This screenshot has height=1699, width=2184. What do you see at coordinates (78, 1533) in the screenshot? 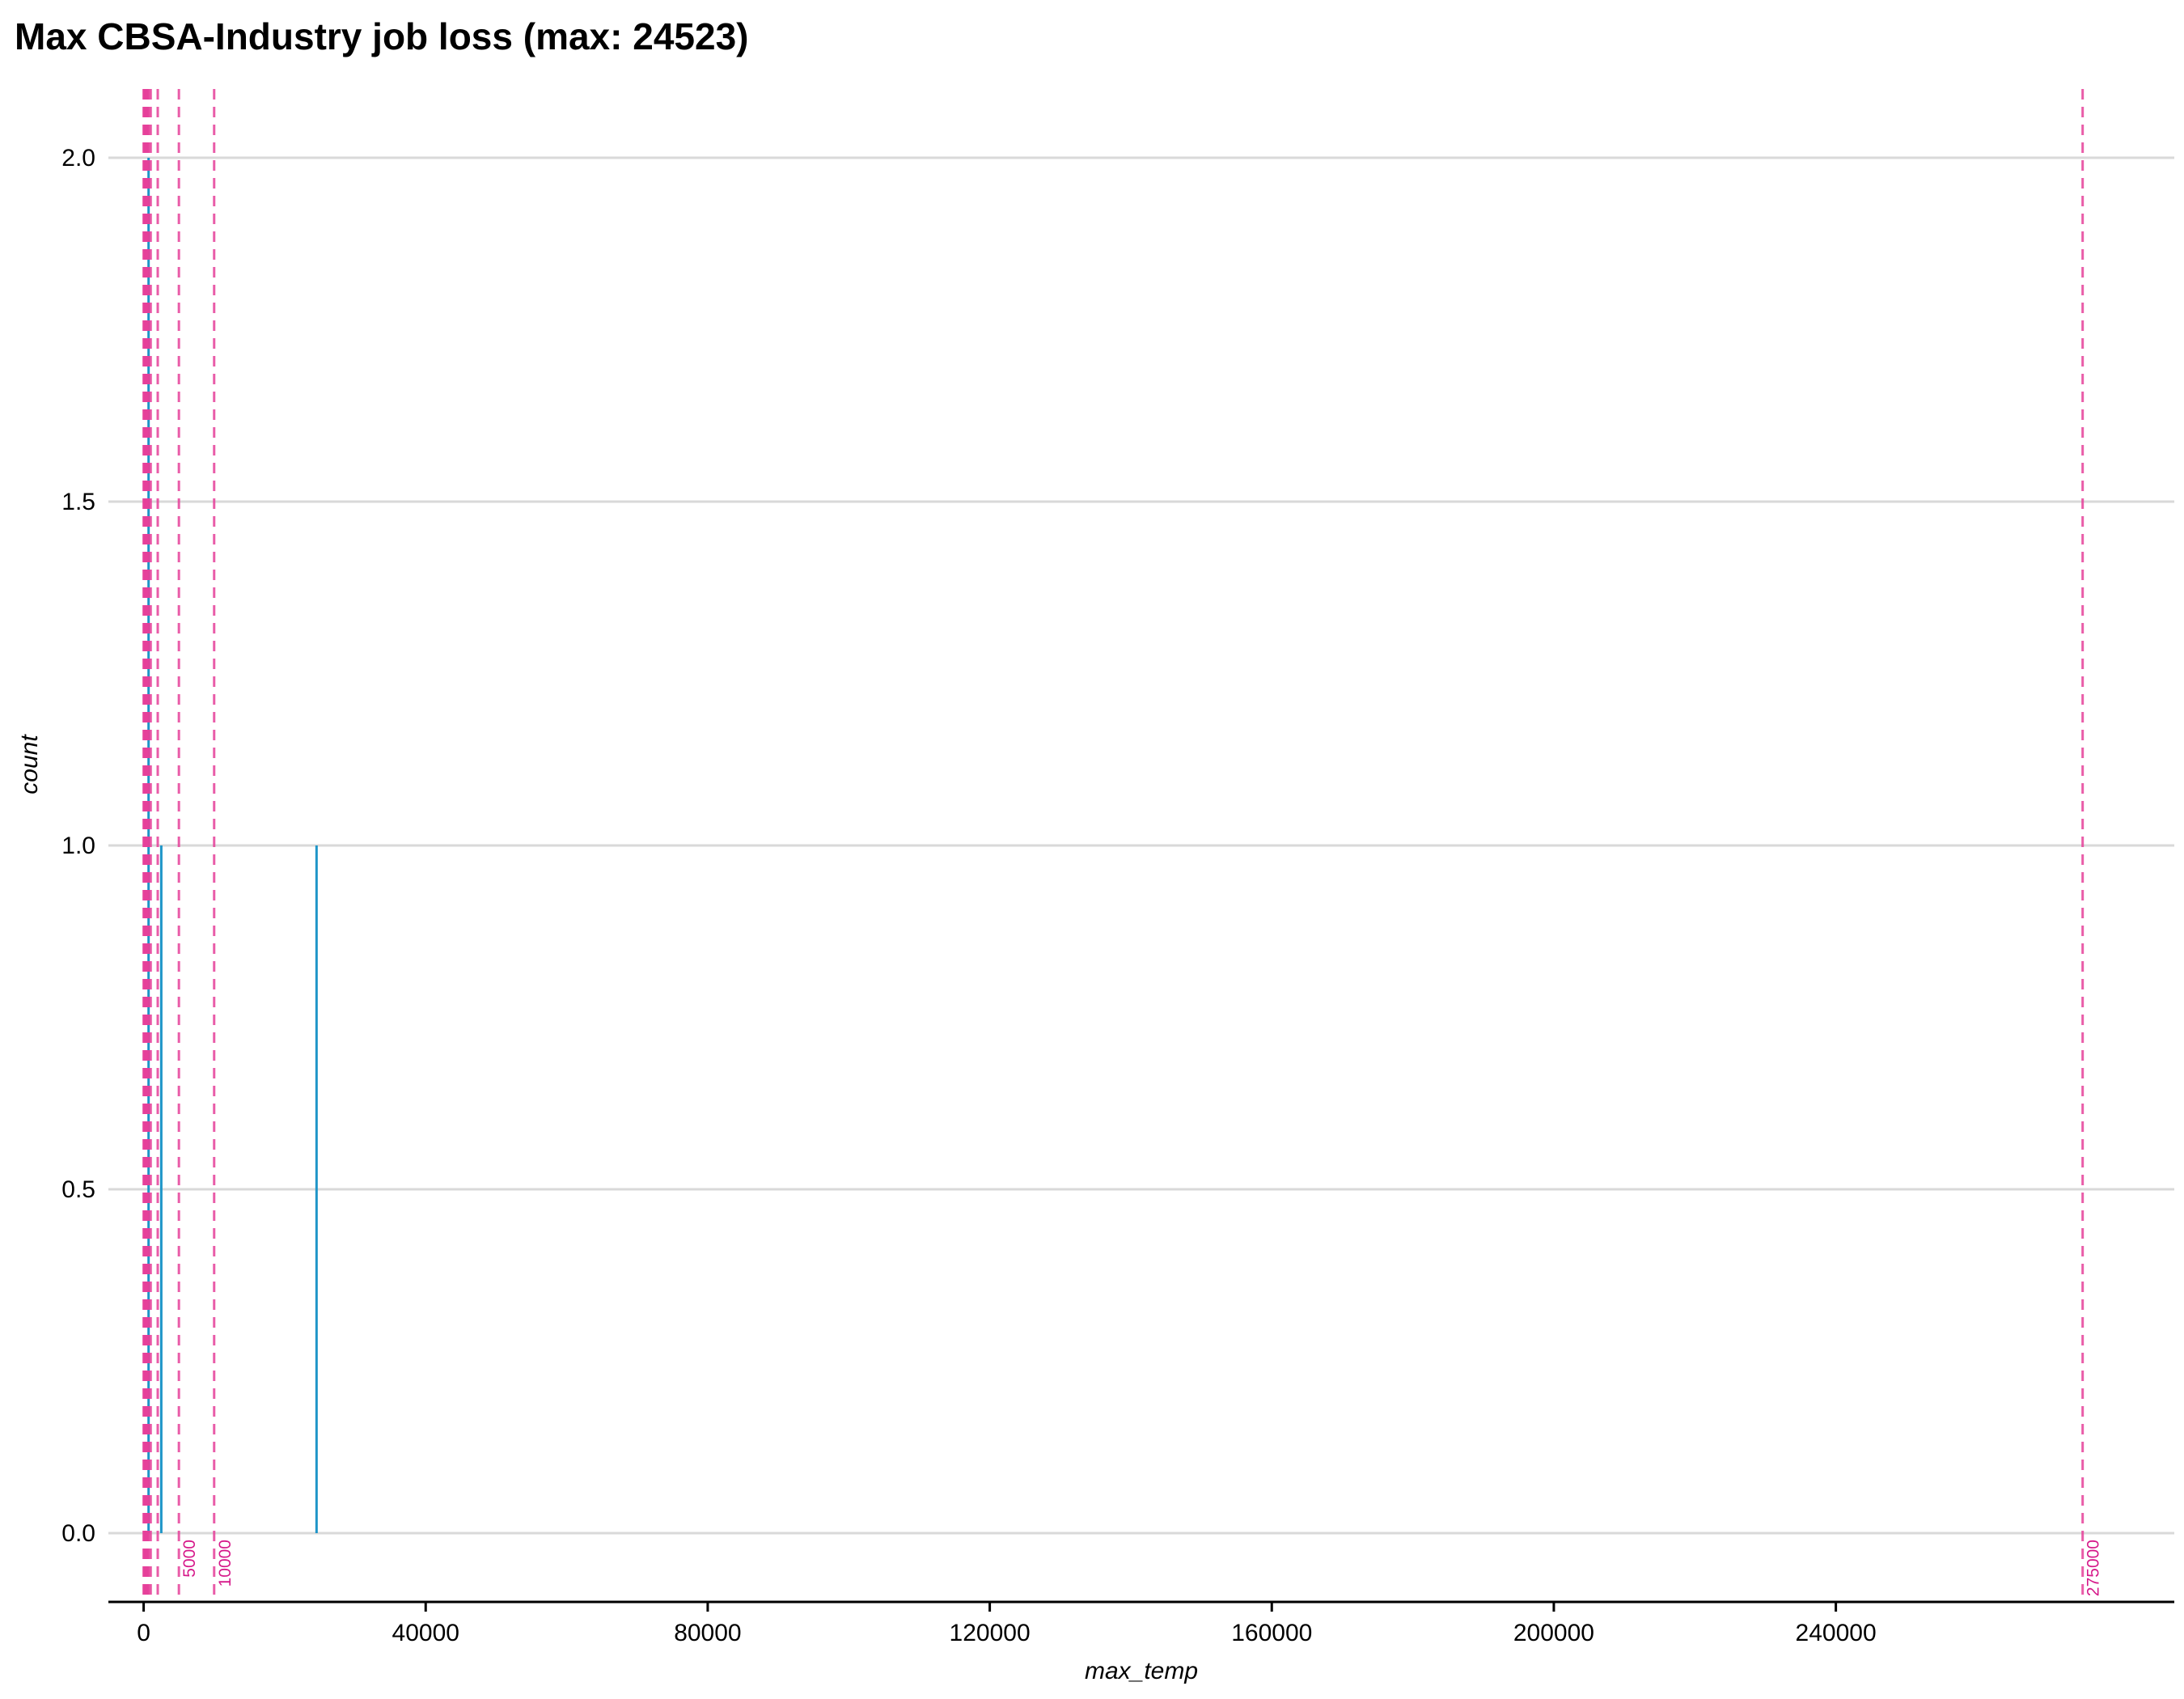
I see `y-tick-label: 0.0` at bounding box center [78, 1533].